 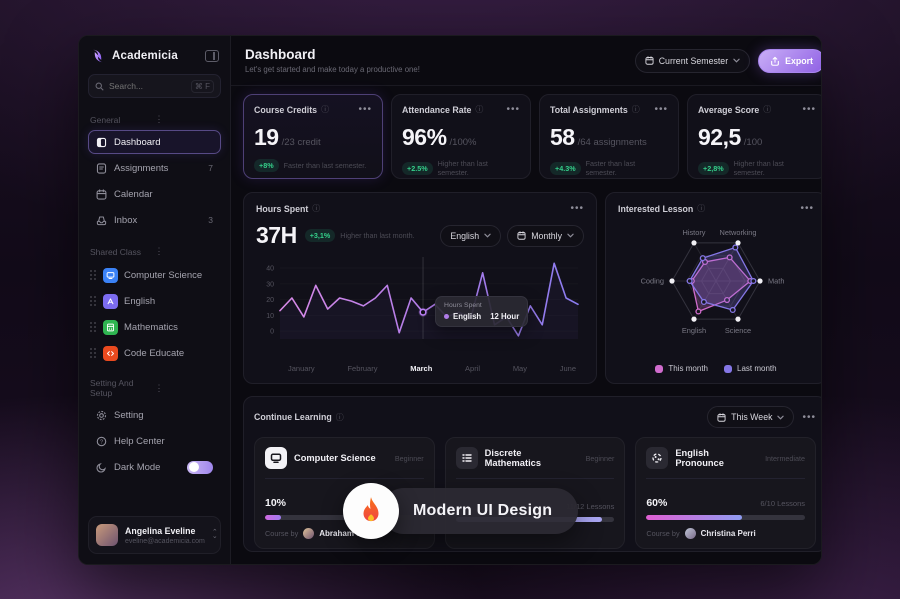 I want to click on instructor-name: Abraham Stec, so click(x=346, y=533).